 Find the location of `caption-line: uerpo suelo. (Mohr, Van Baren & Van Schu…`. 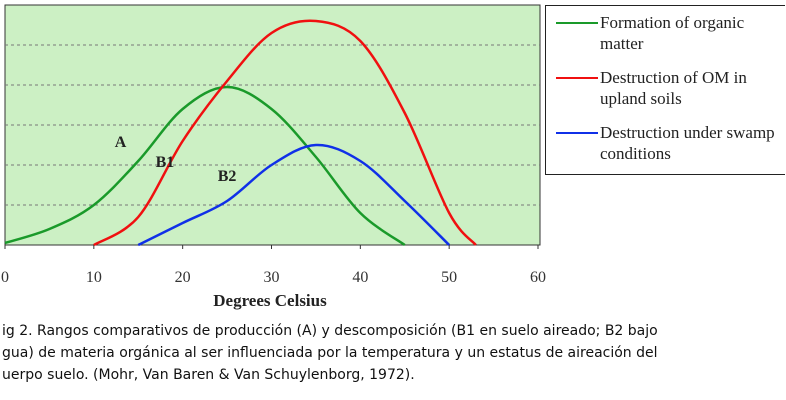

caption-line: uerpo suelo. (Mohr, Van Baren & Van Schu… is located at coordinates (208, 375).